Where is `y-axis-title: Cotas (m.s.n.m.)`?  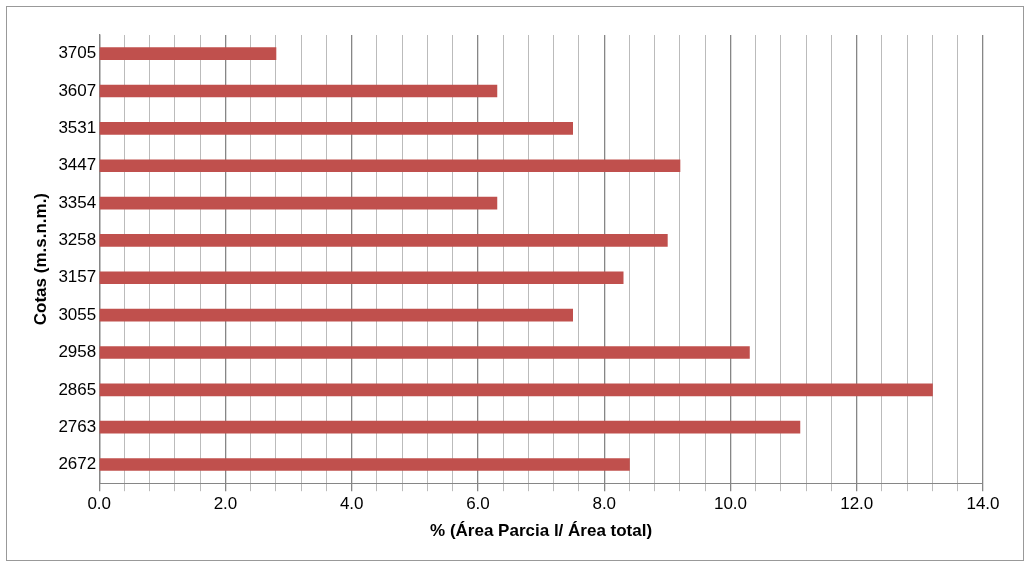 y-axis-title: Cotas (m.s.n.m.) is located at coordinates (40, 259).